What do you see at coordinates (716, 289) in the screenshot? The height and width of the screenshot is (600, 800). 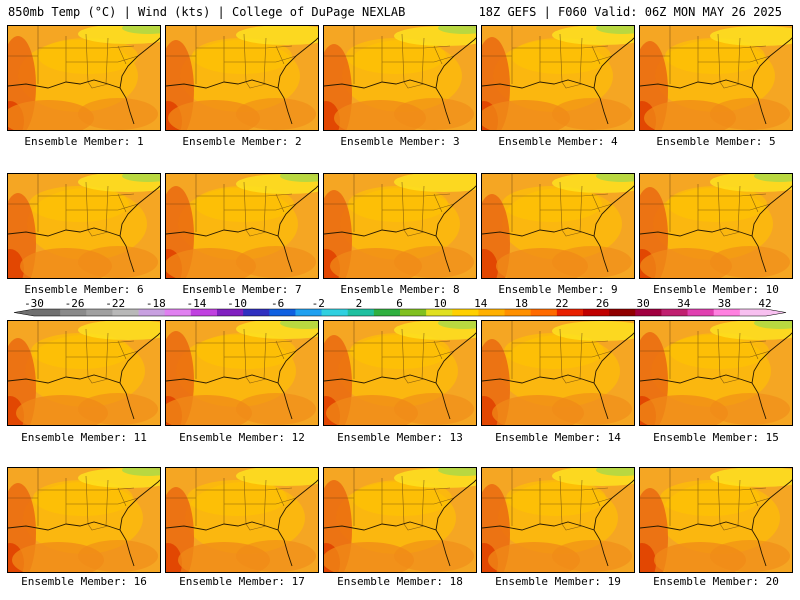 I see `ensemble-member-label: Ensemble Member: 10` at bounding box center [716, 289].